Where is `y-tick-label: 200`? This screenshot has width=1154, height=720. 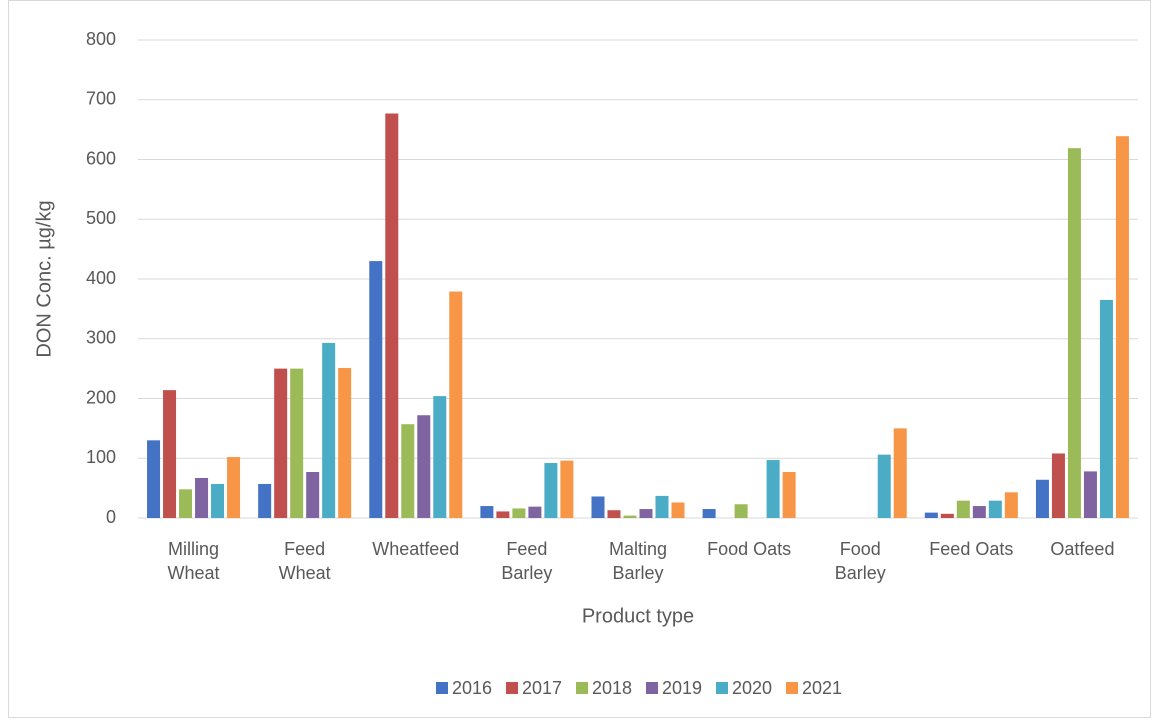
y-tick-label: 200 is located at coordinates (101, 397).